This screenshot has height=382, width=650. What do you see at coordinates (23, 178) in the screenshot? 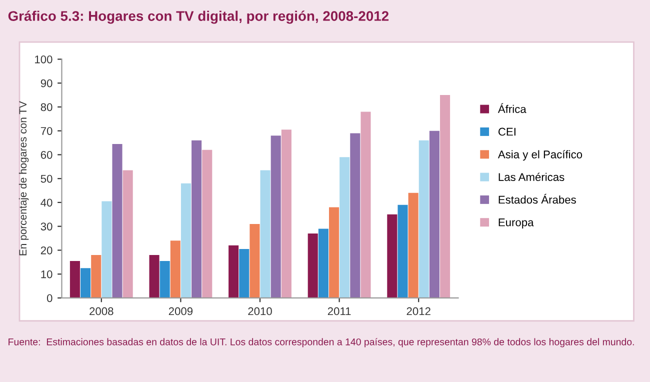
I see `y-axis-title: En porcentaje de hogares con TV` at bounding box center [23, 178].